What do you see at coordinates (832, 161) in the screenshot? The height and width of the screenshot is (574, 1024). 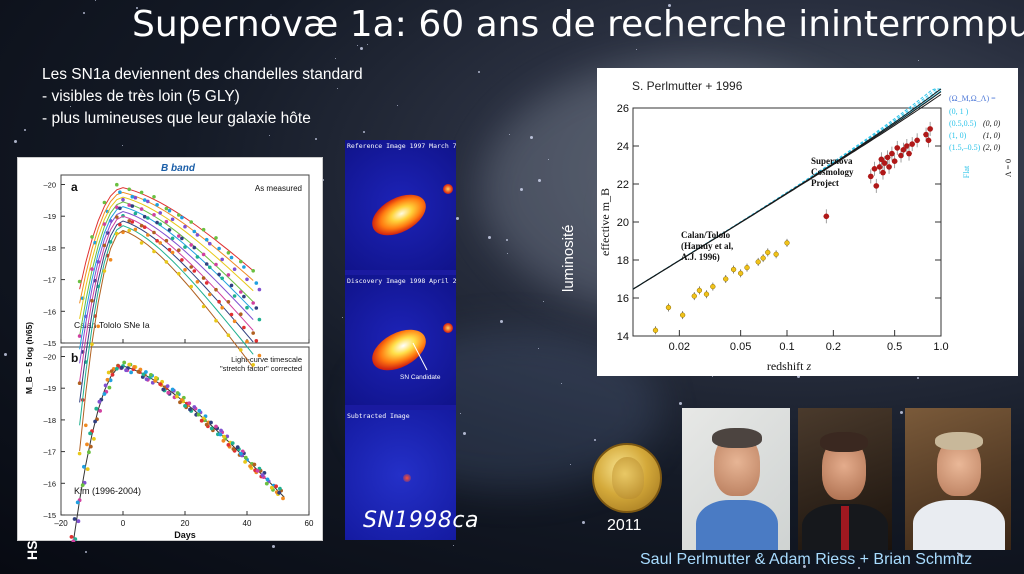 I see `scp-label-1: Supernova` at bounding box center [832, 161].